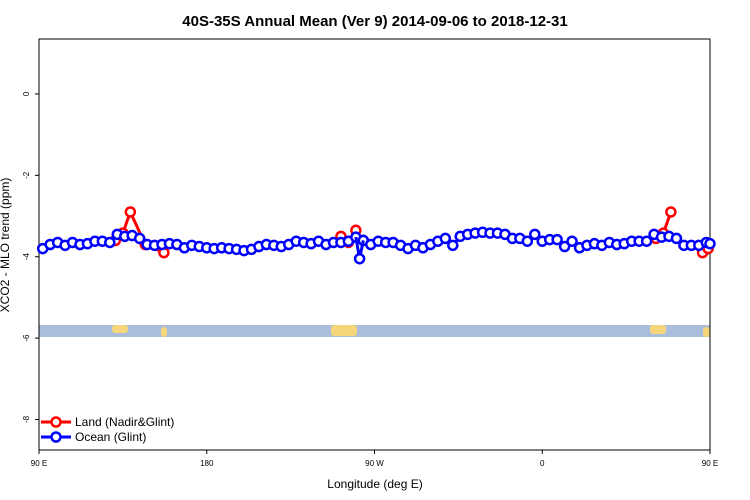 This screenshot has width=750, height=500. Describe the element at coordinates (359, 250) in the screenshot. I see `ocean-outlier` at that location.